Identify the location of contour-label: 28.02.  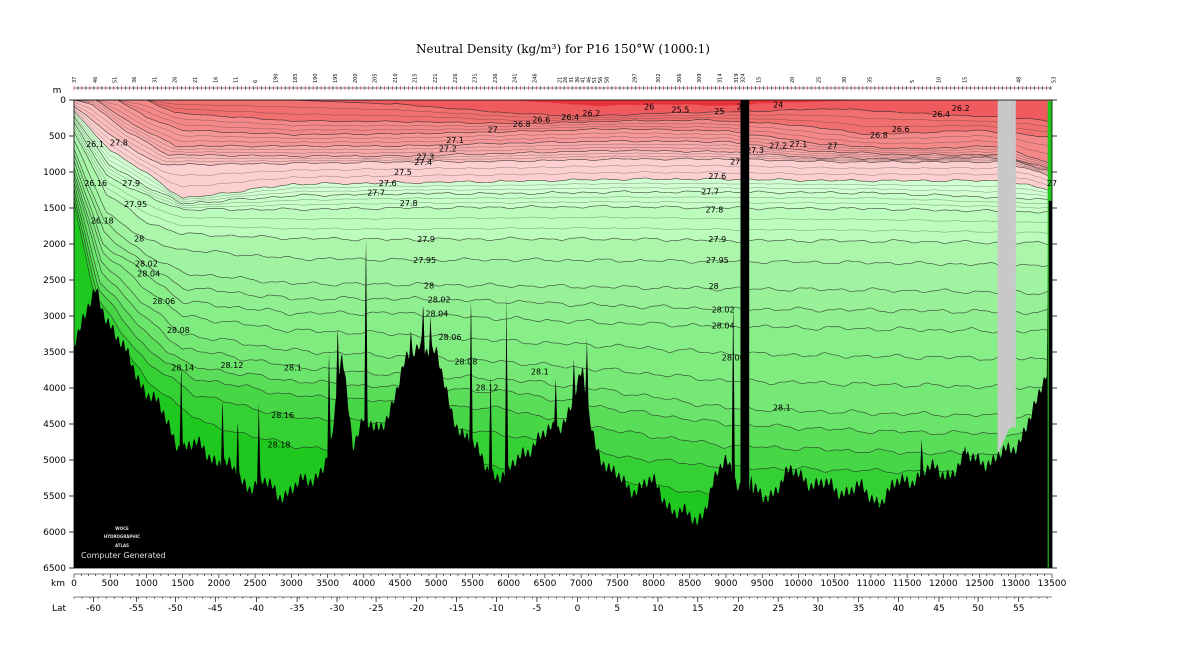
(723, 310).